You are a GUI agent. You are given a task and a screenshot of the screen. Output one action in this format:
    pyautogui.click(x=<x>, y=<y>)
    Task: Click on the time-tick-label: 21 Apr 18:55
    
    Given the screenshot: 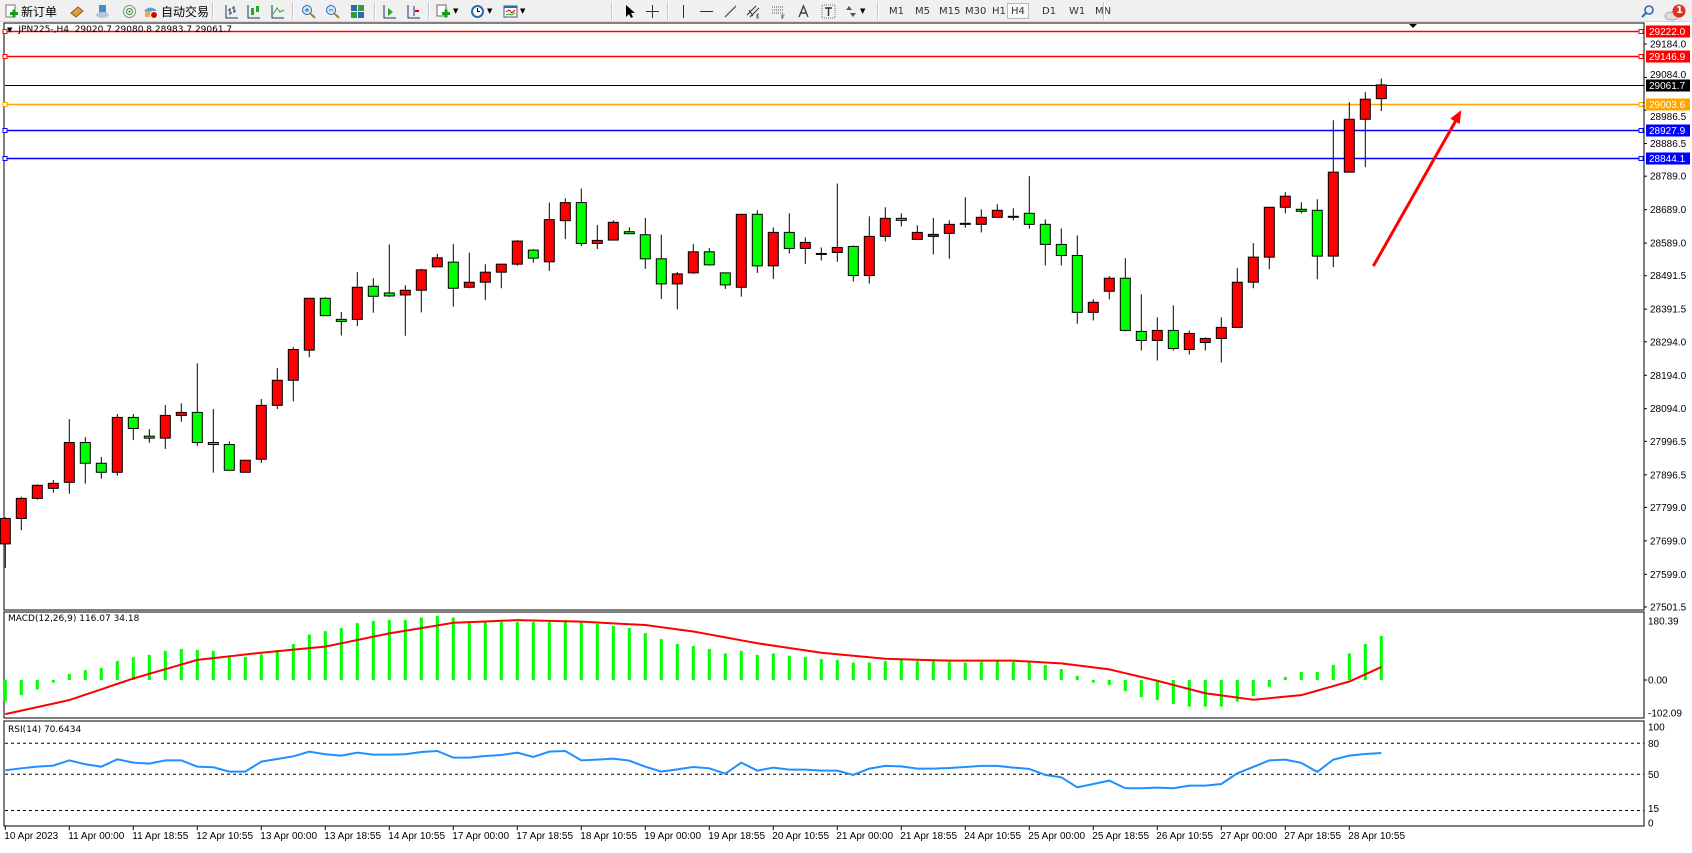 What is the action you would take?
    pyautogui.click(x=928, y=836)
    